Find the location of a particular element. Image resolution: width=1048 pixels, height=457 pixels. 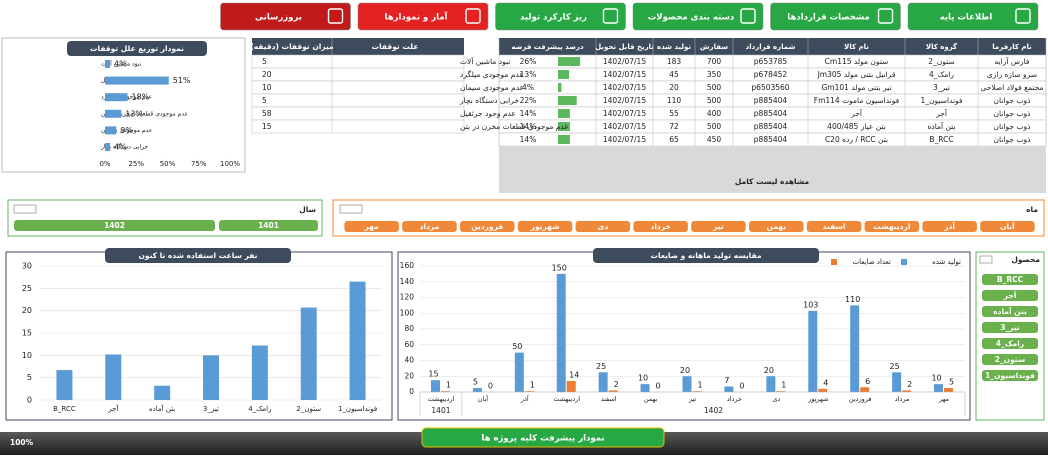

x-tick-label: 25% is located at coordinates (136, 164).